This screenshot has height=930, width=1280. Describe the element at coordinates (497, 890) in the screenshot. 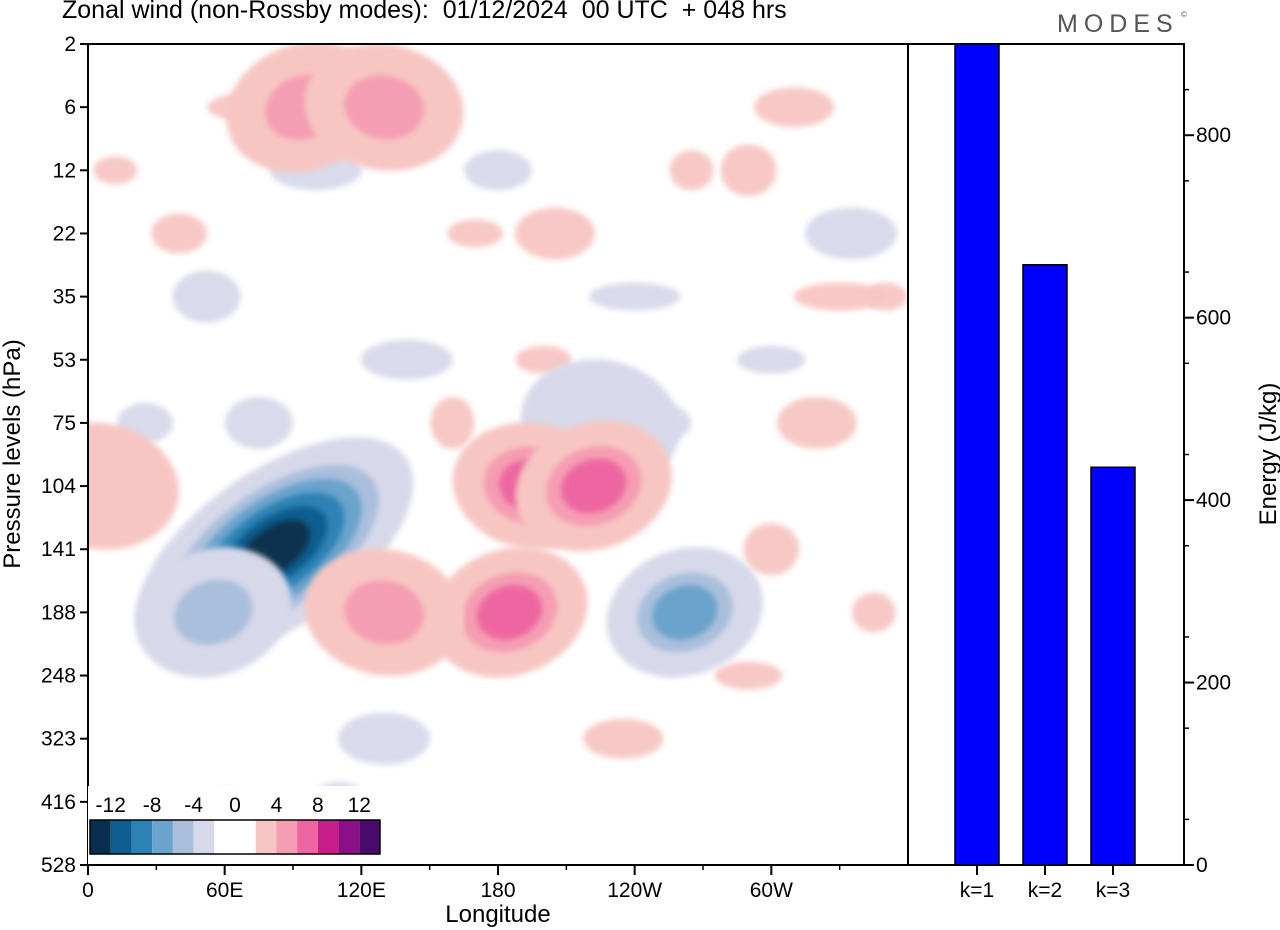

I see `x-tick-label: 180` at that location.